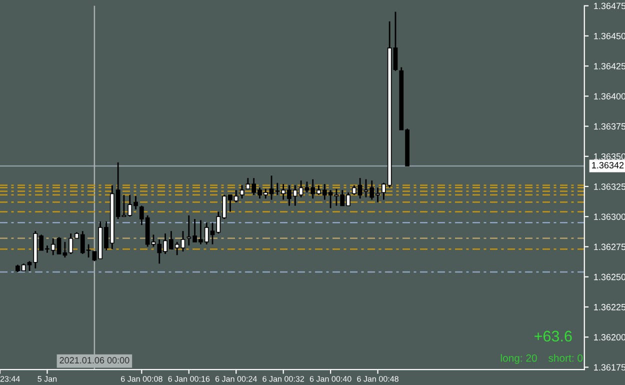 The width and height of the screenshot is (625, 385). I want to click on x-tick-label: 5 Jan, so click(47, 379).